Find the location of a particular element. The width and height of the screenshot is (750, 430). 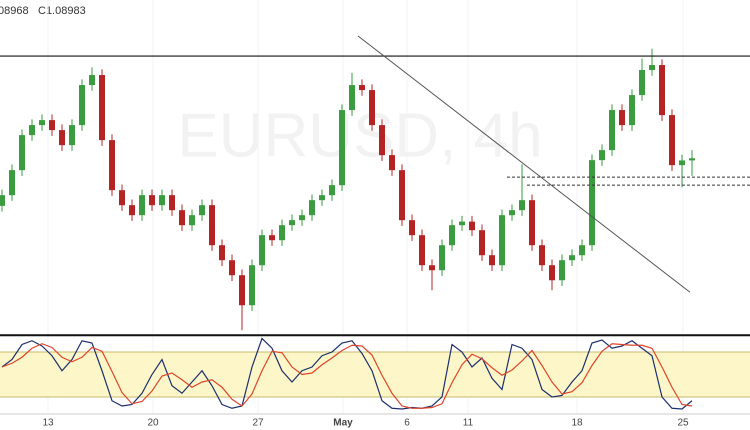

x-tick-label: 13 is located at coordinates (48, 423).